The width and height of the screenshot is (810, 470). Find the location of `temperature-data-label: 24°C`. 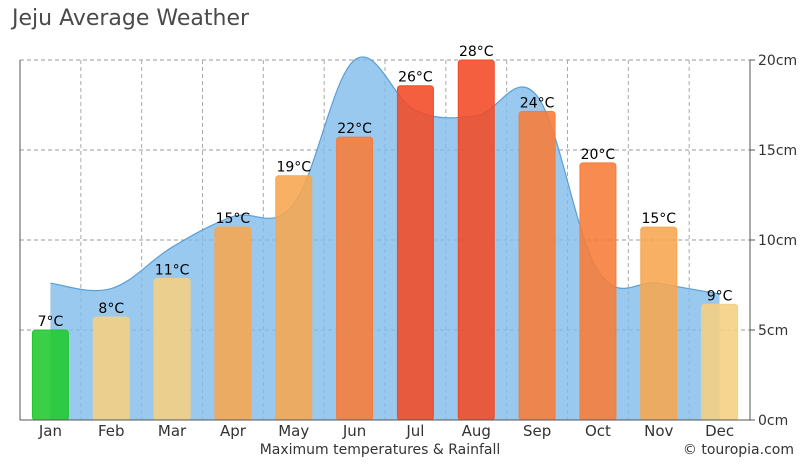

temperature-data-label: 24°C is located at coordinates (537, 103).